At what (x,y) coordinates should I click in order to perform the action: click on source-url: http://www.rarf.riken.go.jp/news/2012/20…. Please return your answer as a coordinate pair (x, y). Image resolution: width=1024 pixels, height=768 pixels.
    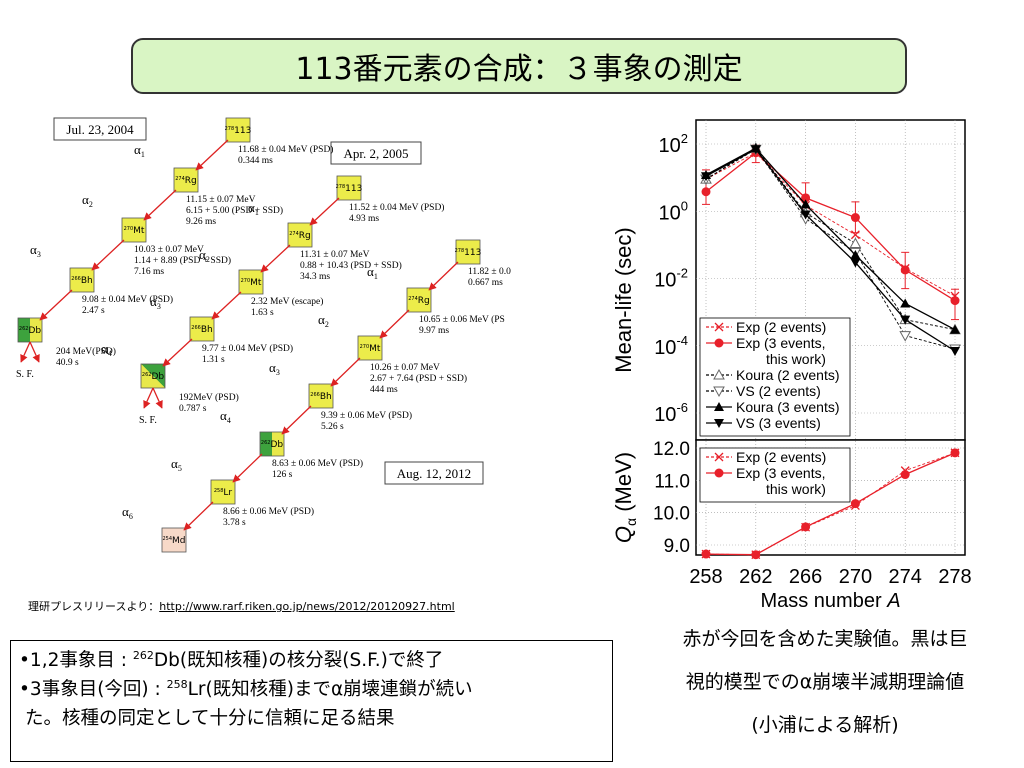
    Looking at the image, I should click on (307, 606).